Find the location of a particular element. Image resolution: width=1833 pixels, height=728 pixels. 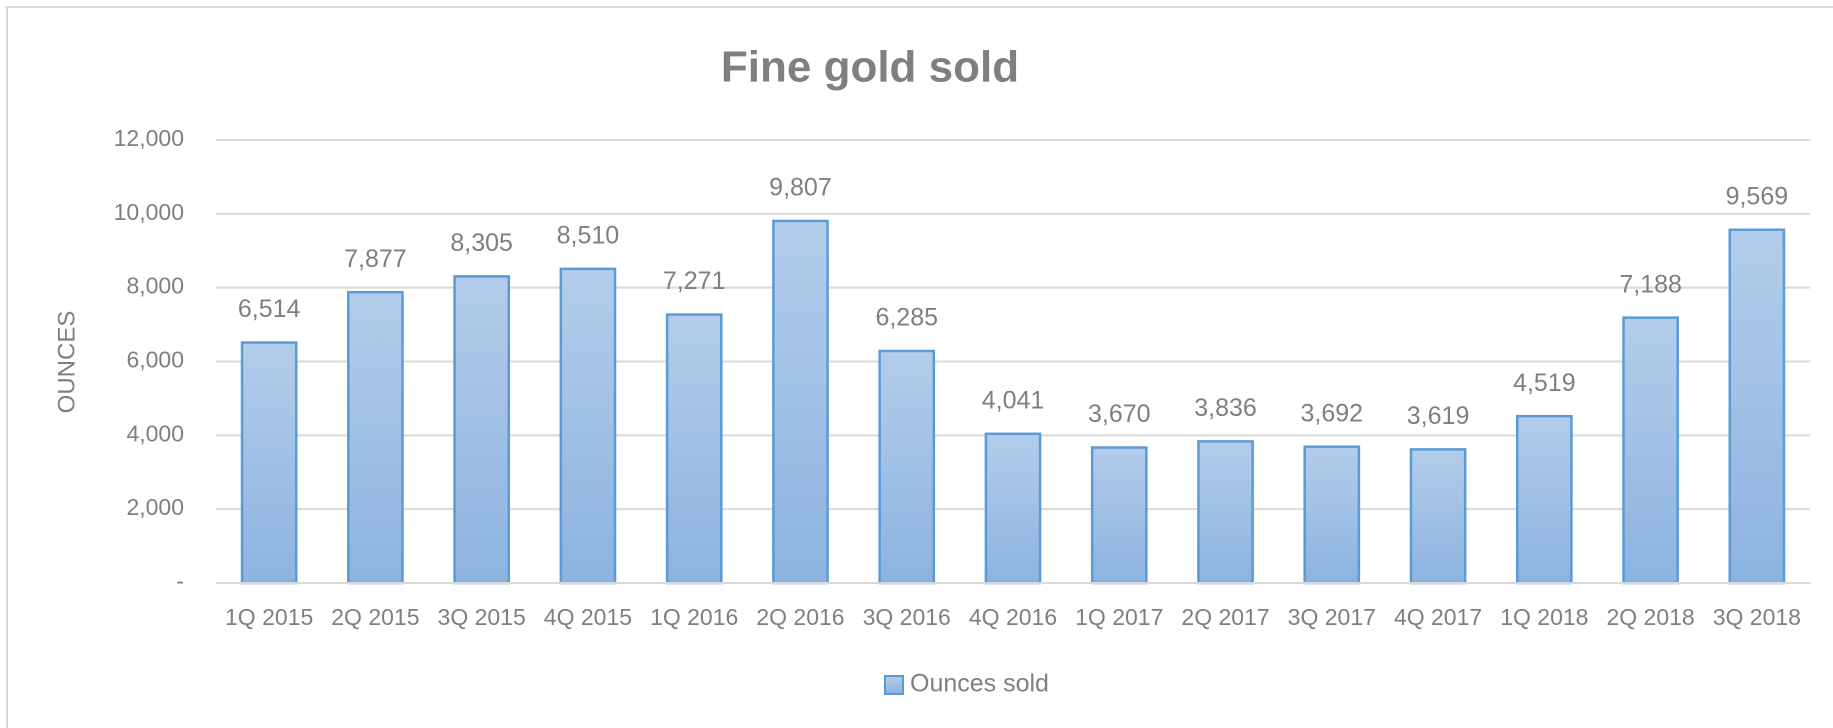

x-tick-label: 2Q 2018 is located at coordinates (1650, 617).